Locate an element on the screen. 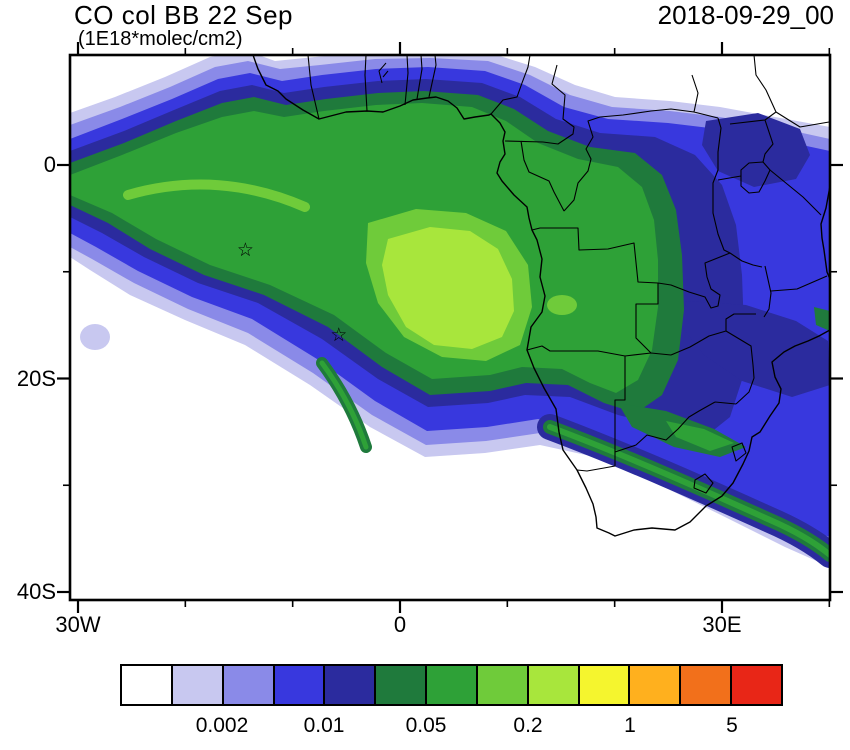 This screenshot has width=850, height=750. lake-volta-outline is located at coordinates (383, 73).